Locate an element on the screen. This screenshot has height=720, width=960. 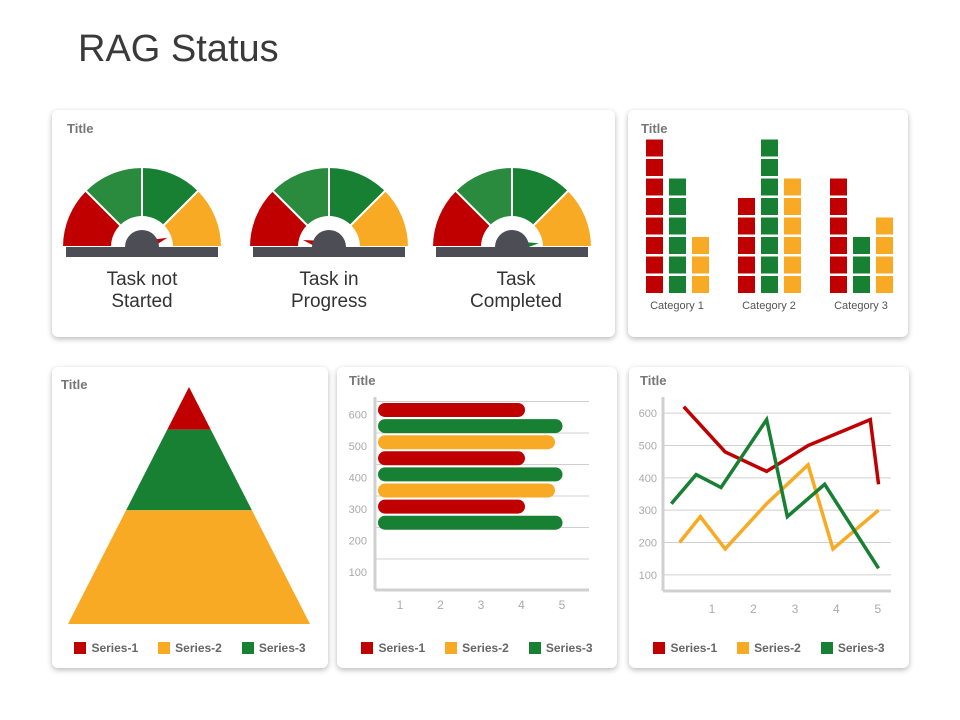
gauge-label-not-started: Task not Started is located at coordinates (142, 290).